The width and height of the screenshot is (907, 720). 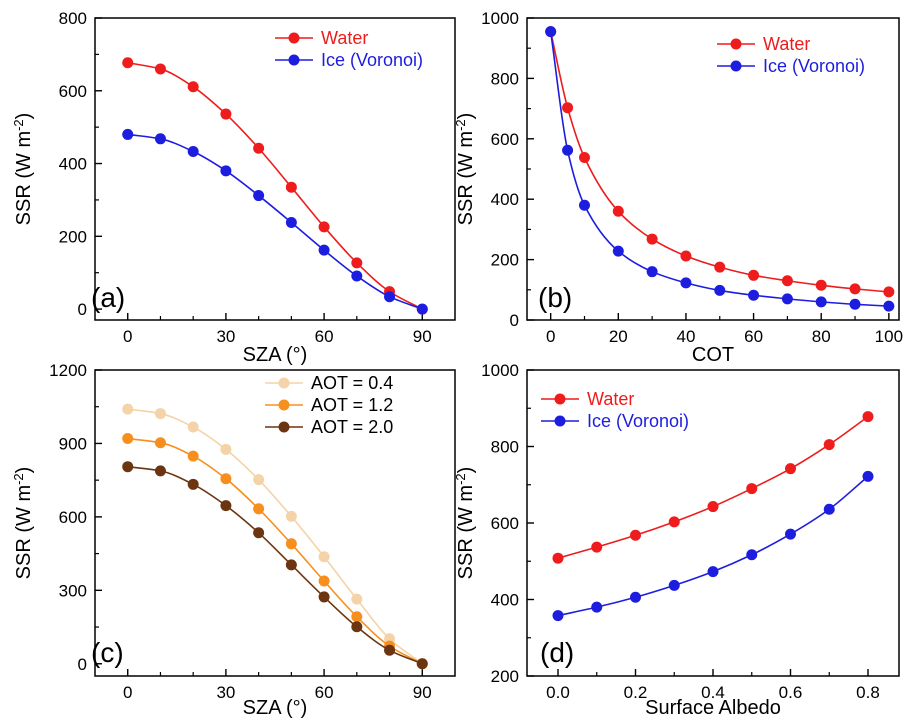 I want to click on x-tick-label: 0.4, so click(x=713, y=692).